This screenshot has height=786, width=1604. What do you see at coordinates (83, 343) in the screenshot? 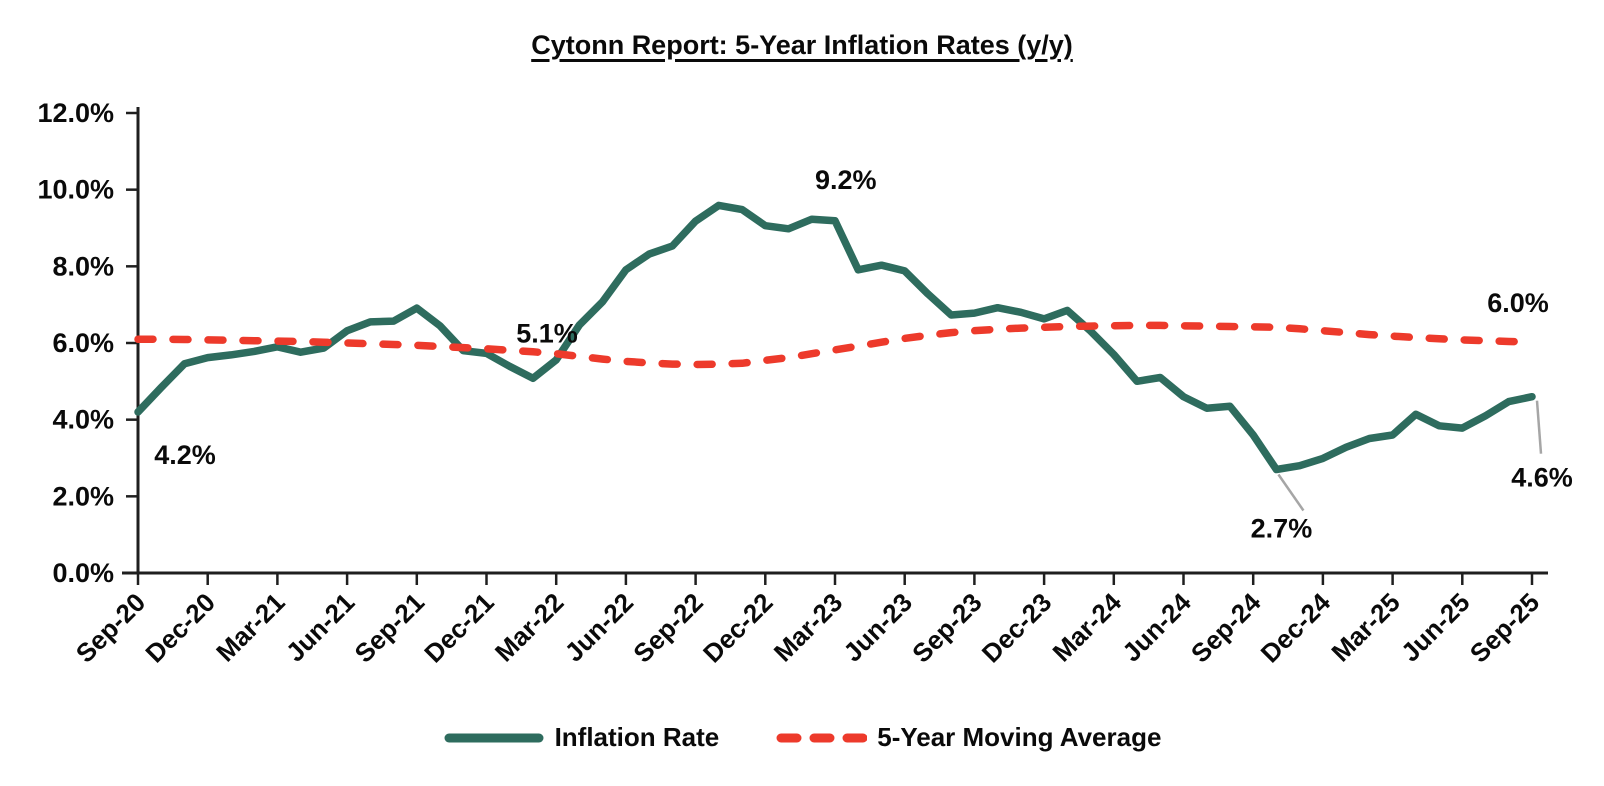
I see `y-tick-label: 6.0%` at bounding box center [83, 343].